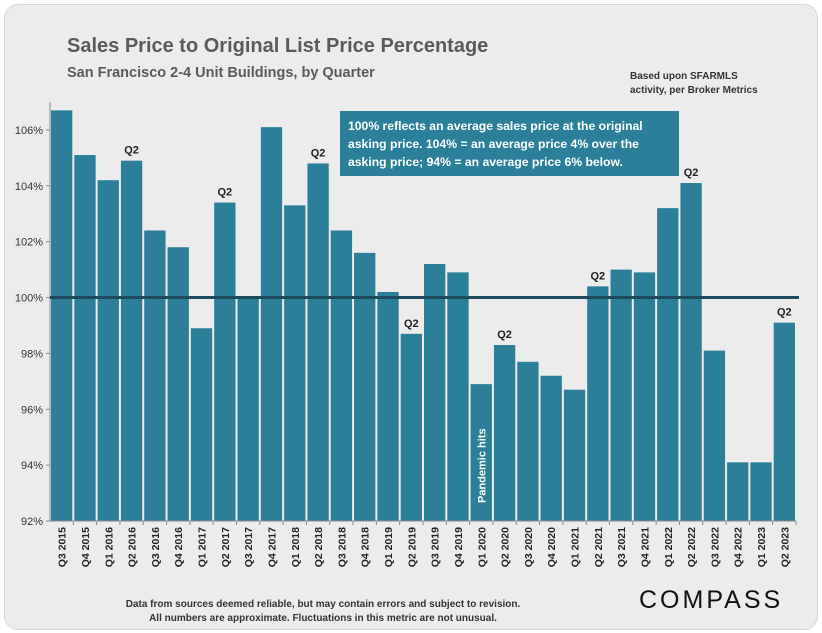 The image size is (822, 633). Describe the element at coordinates (29, 243) in the screenshot. I see `y-tick-label: 102%` at that location.